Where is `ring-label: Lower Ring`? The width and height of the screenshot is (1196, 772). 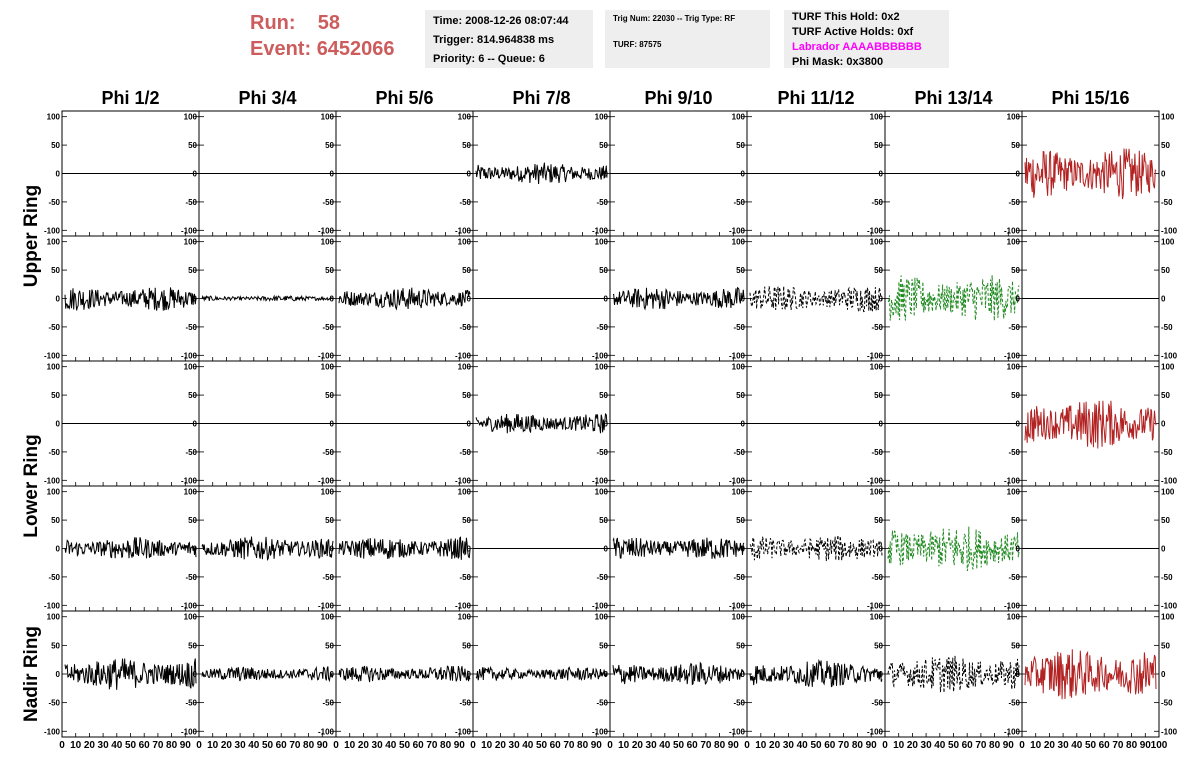 ring-label: Lower Ring is located at coordinates (31, 485).